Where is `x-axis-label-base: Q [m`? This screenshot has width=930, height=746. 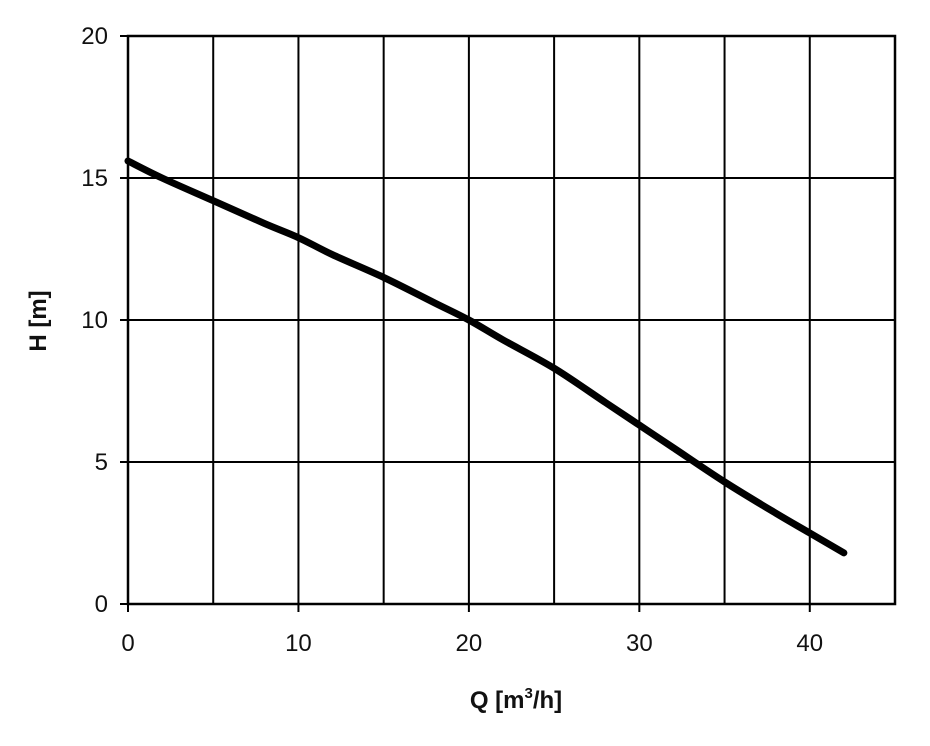 x-axis-label-base: Q [m is located at coordinates (497, 700).